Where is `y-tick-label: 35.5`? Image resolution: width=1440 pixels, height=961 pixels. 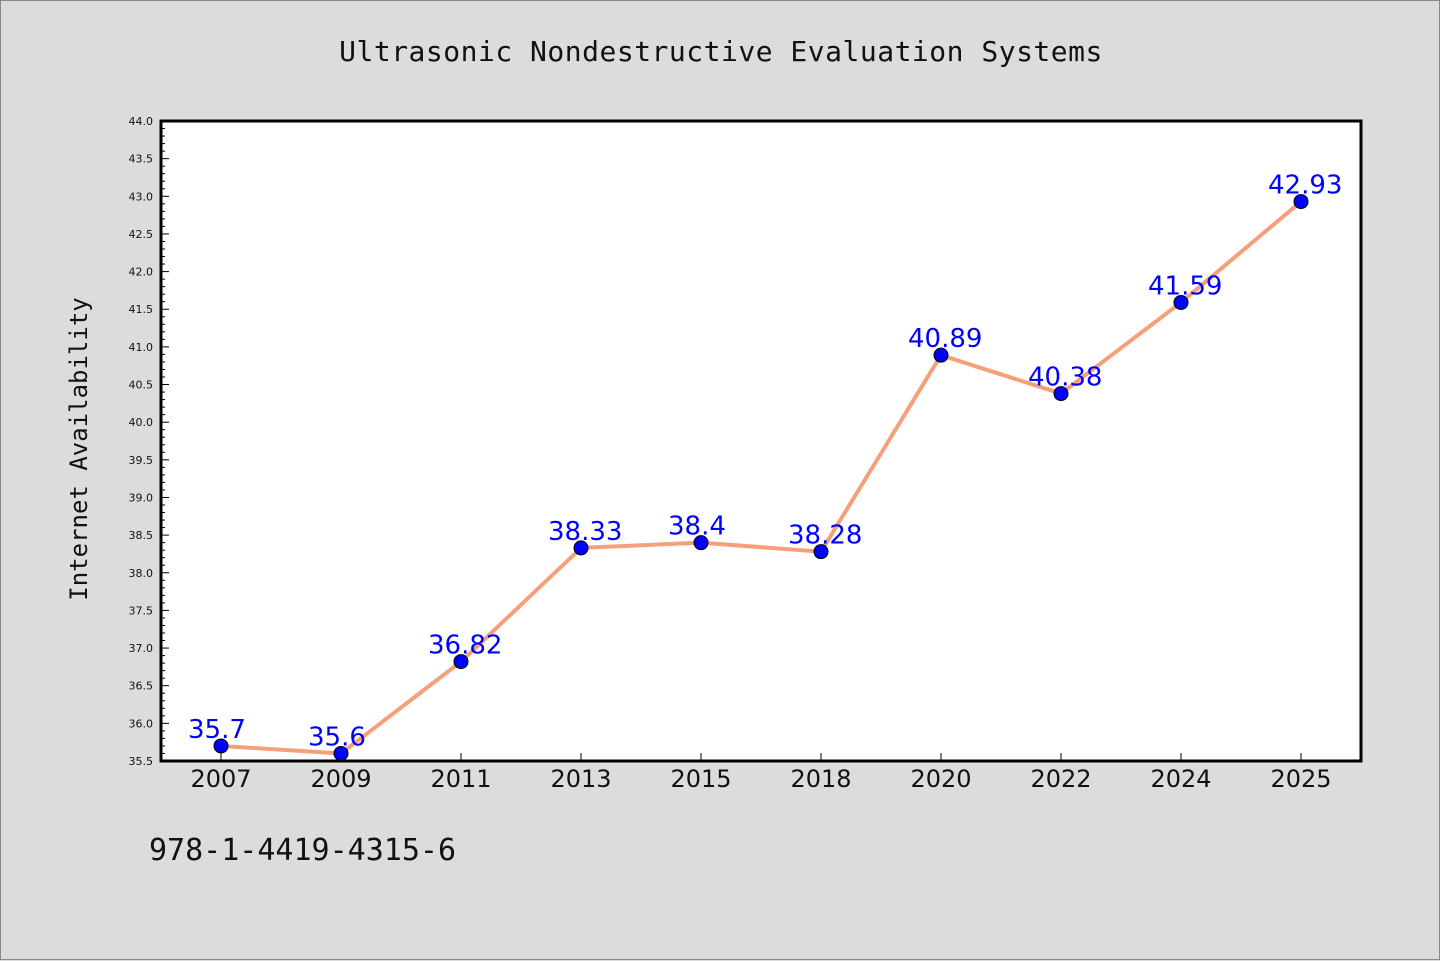 y-tick-label: 35.5 is located at coordinates (141, 761).